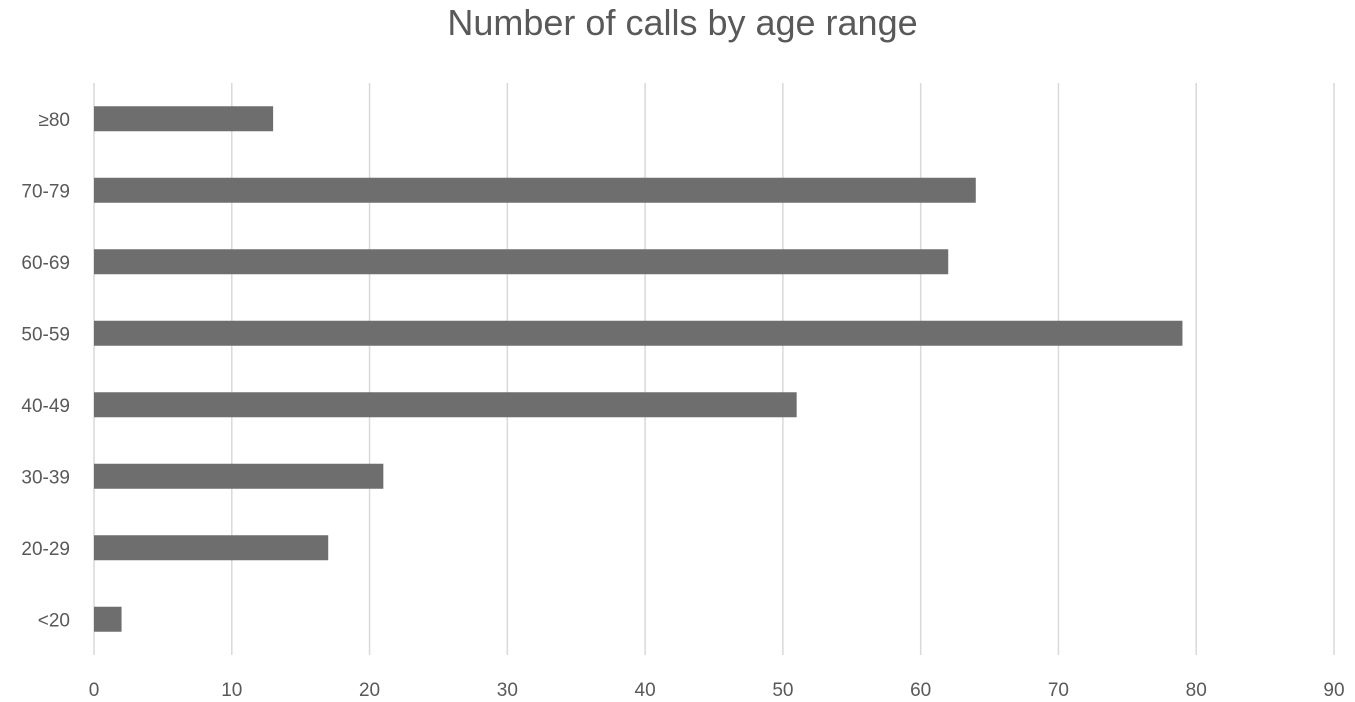 This screenshot has height=702, width=1355. I want to click on category-label: 70-79, so click(45, 191).